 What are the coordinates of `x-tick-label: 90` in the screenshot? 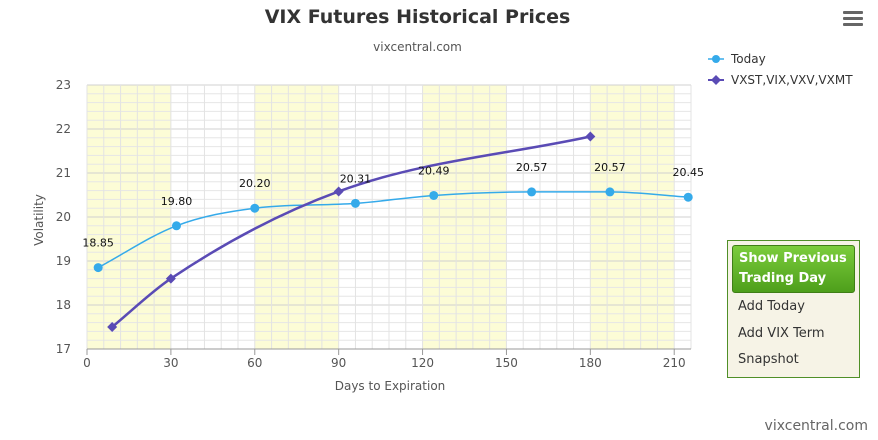 It's located at (338, 363).